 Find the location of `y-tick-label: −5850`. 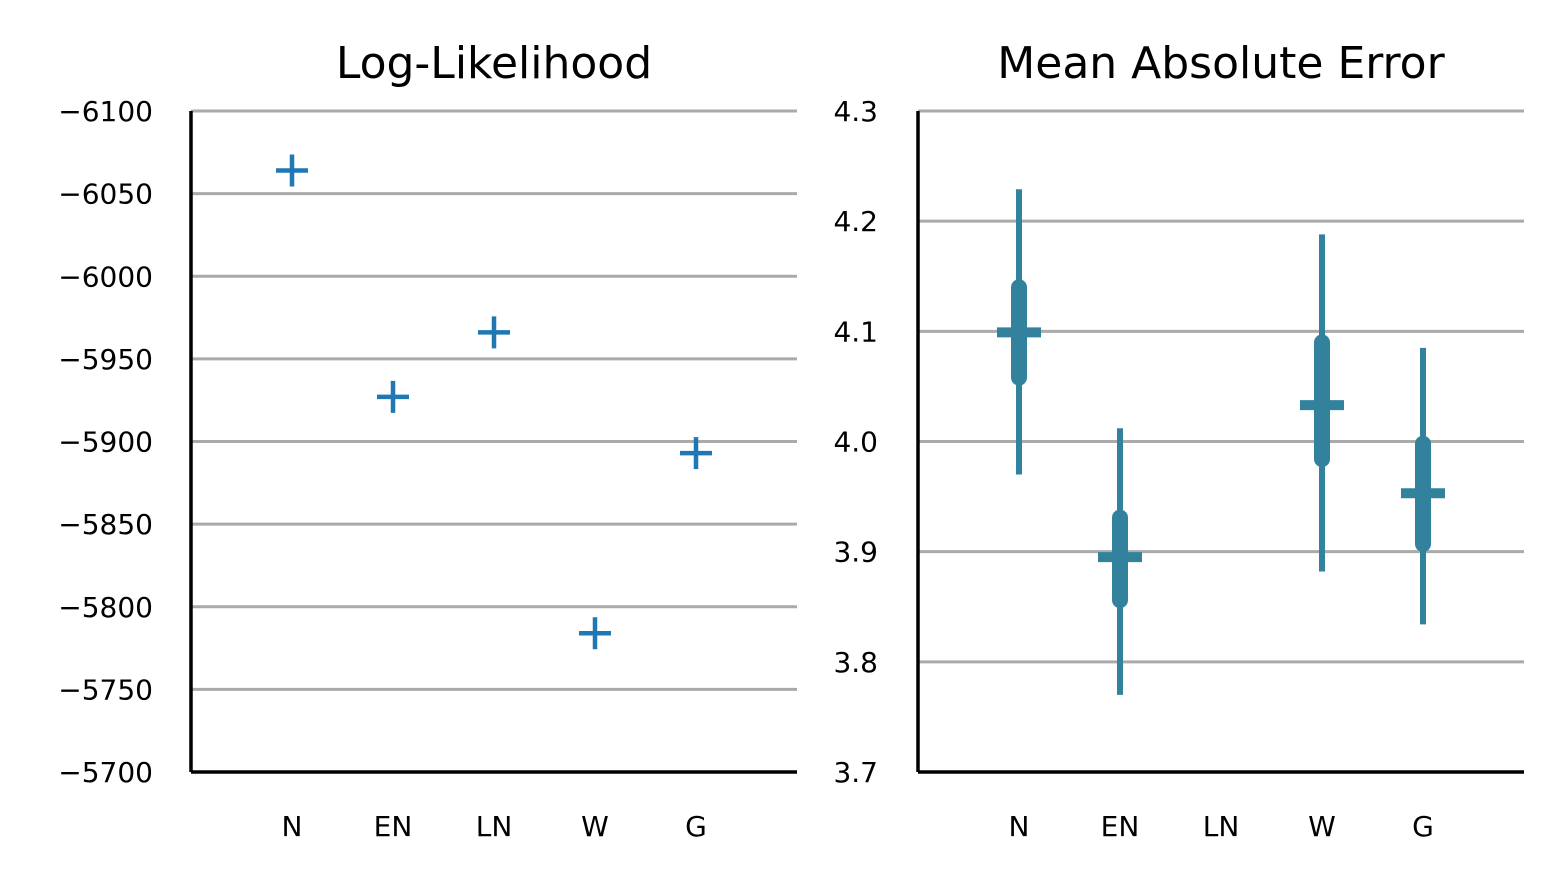

y-tick-label: −5850 is located at coordinates (105, 524).